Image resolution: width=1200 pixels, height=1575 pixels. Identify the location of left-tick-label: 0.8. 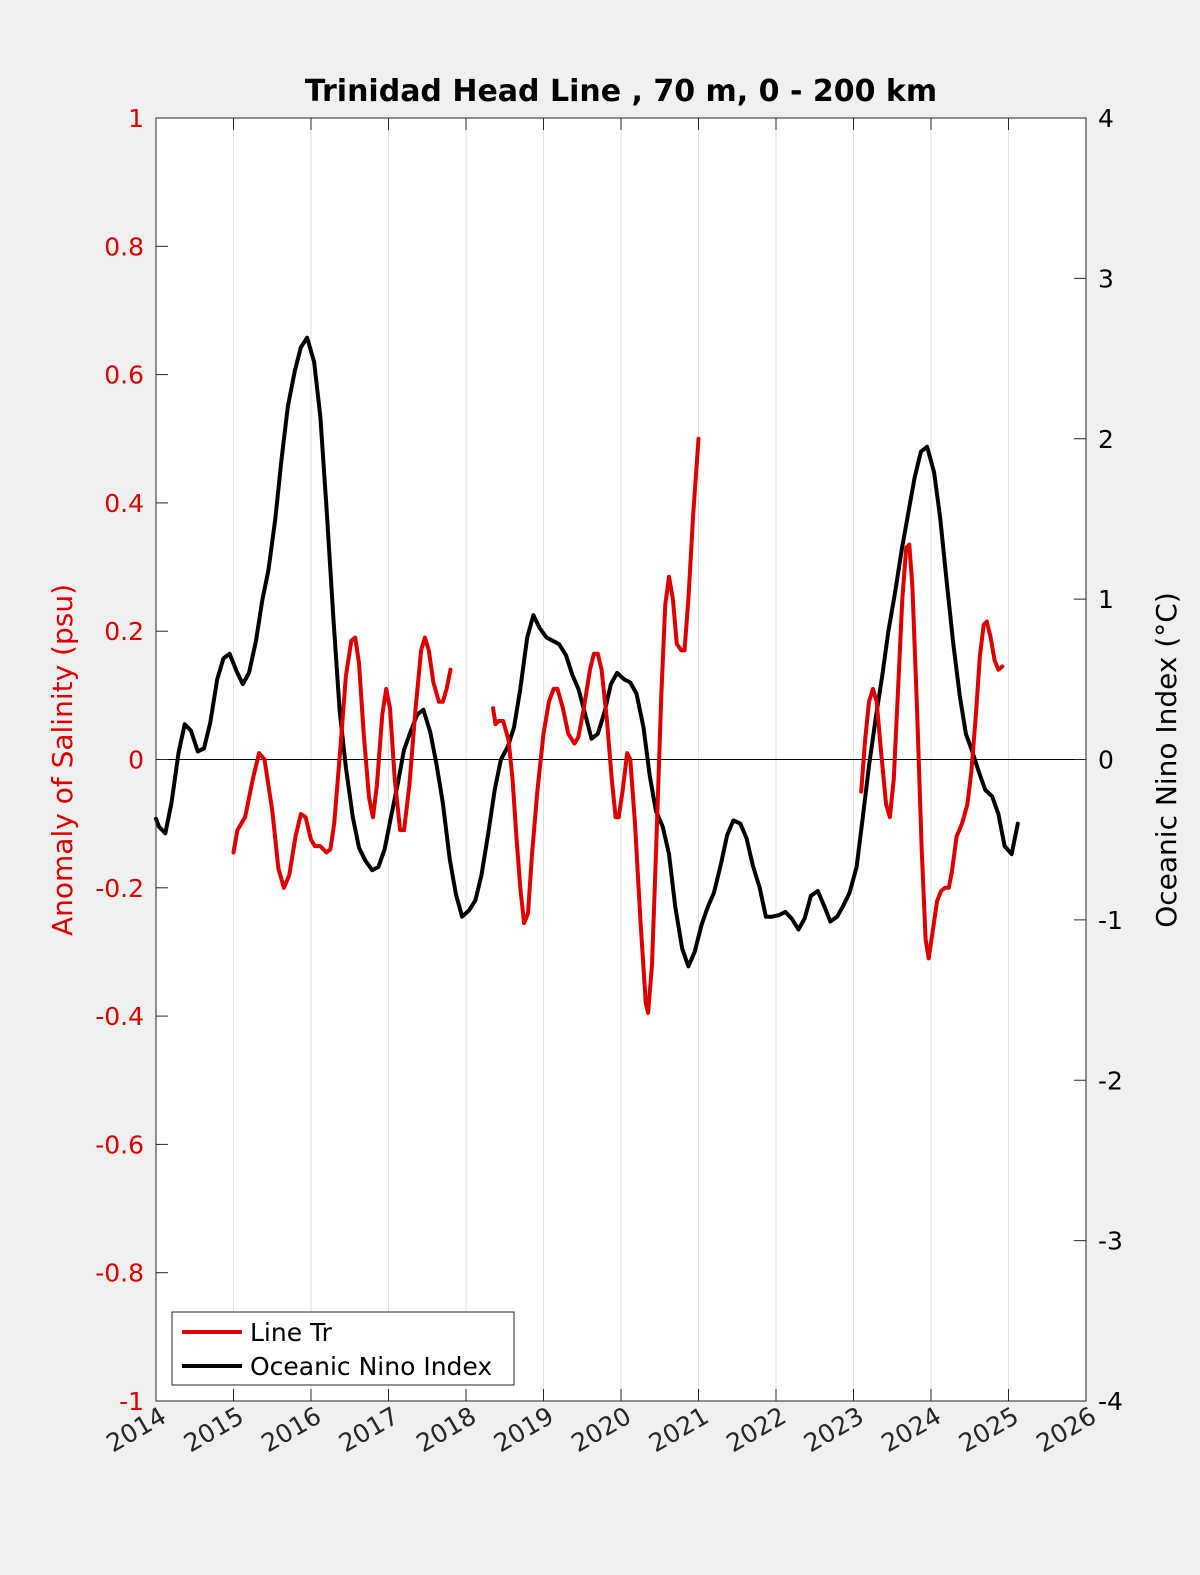
(124, 246).